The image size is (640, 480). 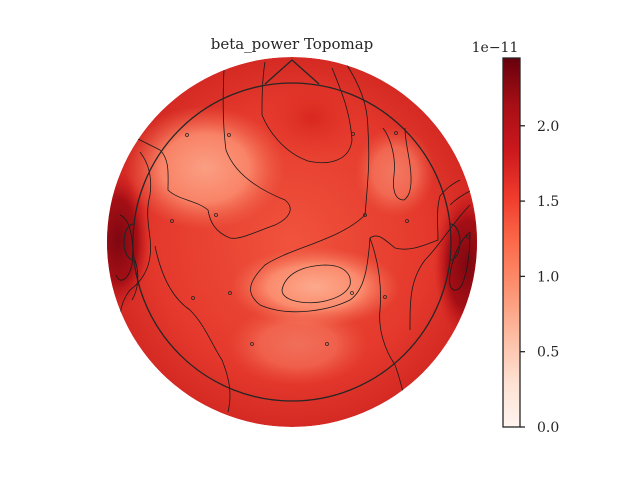 I want to click on colorbar-gradient, so click(x=511, y=242).